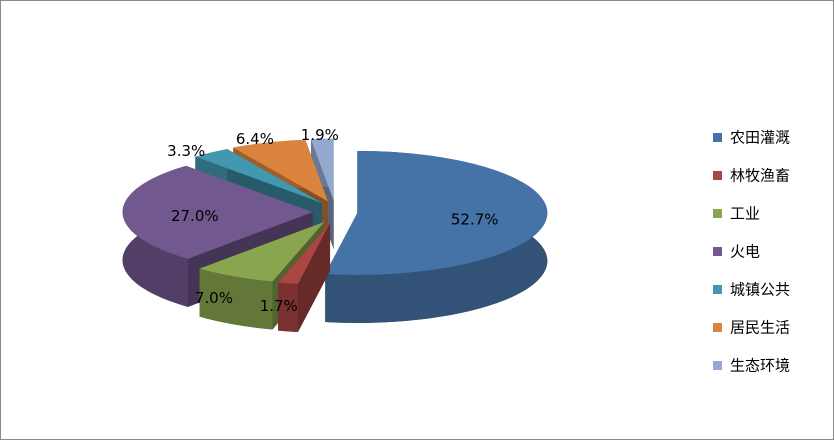  Describe the element at coordinates (279, 306) in the screenshot. I see `data-label: 1.7%` at that location.